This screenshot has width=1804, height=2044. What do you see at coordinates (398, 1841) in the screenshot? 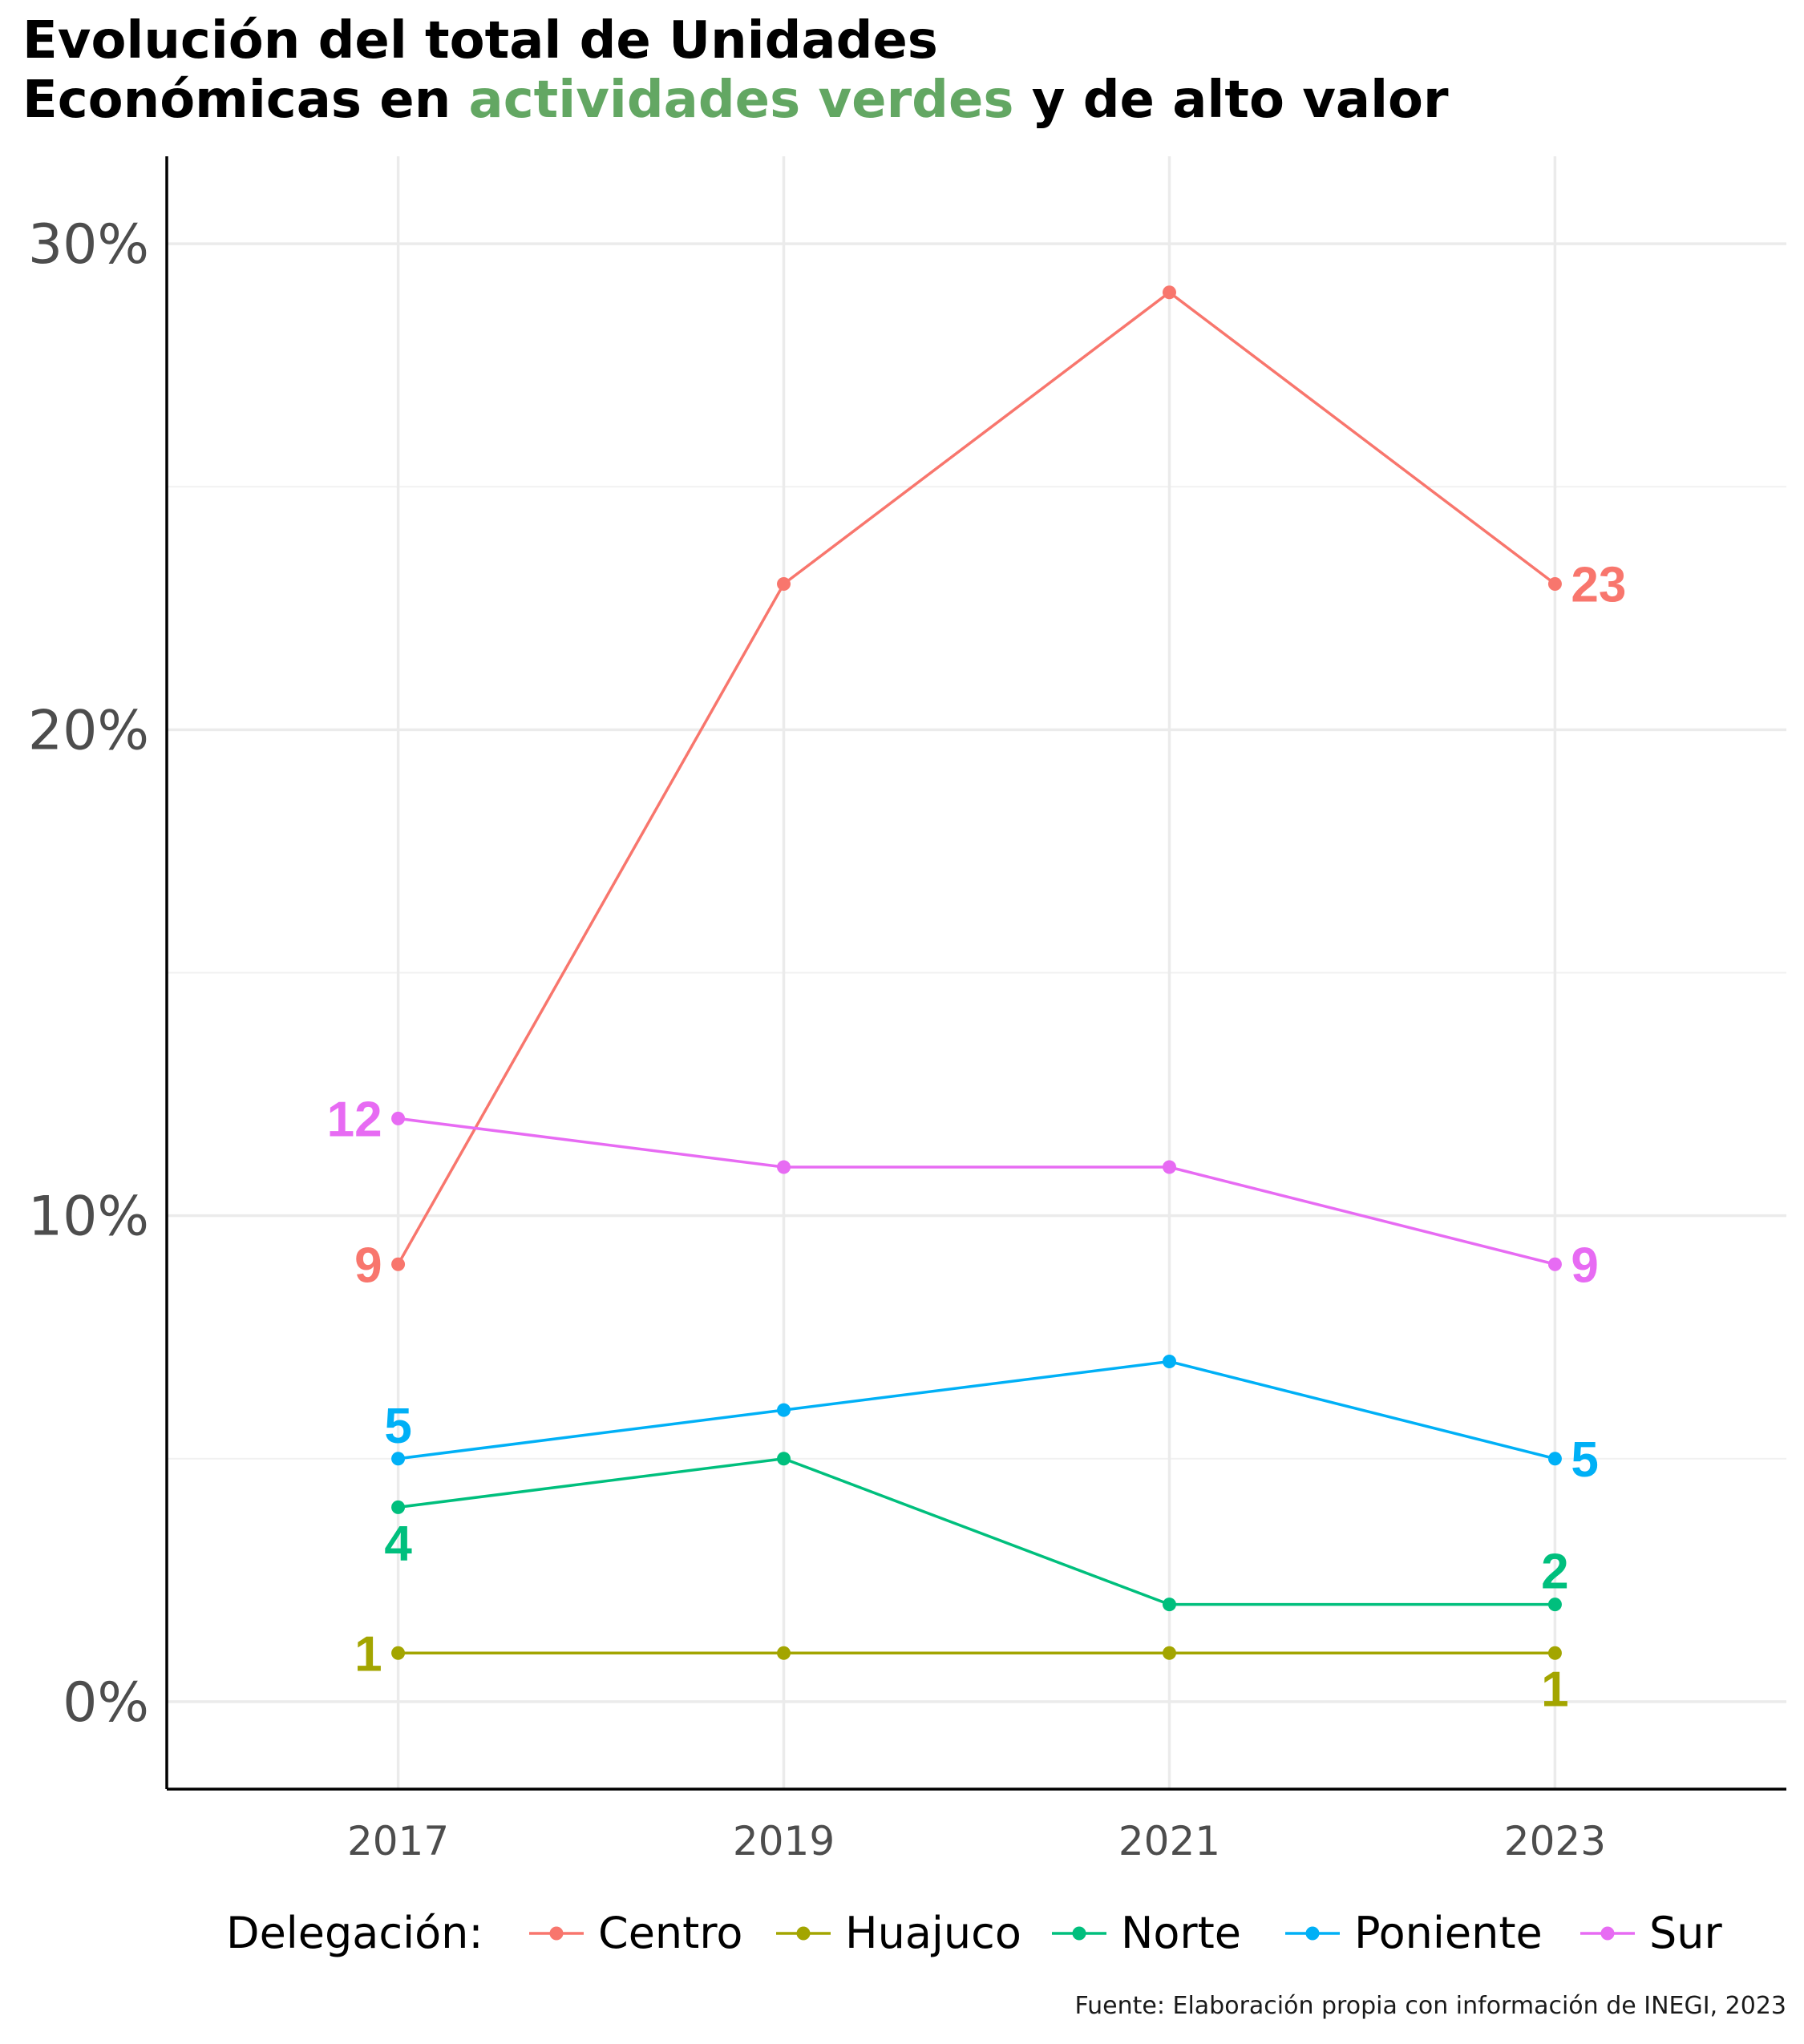
I see `x-tick-label: 2017` at bounding box center [398, 1841].